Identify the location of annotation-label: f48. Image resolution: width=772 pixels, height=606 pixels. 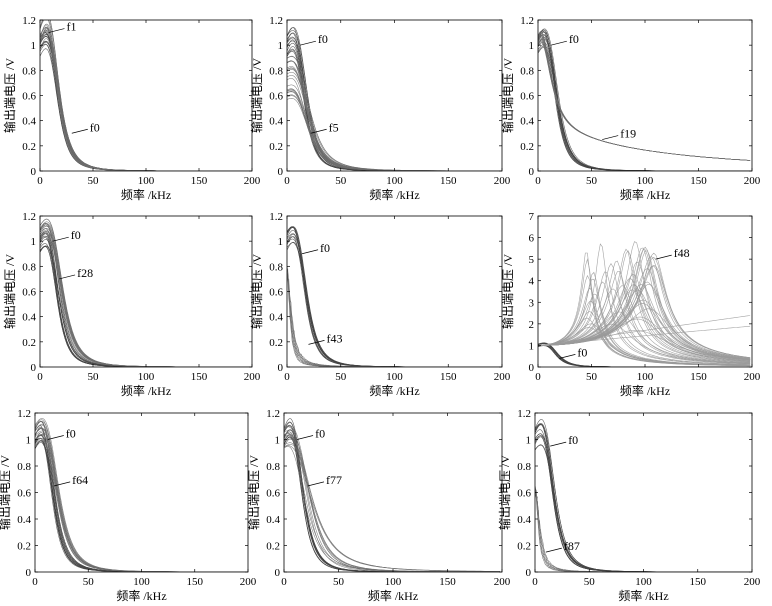
(682, 253).